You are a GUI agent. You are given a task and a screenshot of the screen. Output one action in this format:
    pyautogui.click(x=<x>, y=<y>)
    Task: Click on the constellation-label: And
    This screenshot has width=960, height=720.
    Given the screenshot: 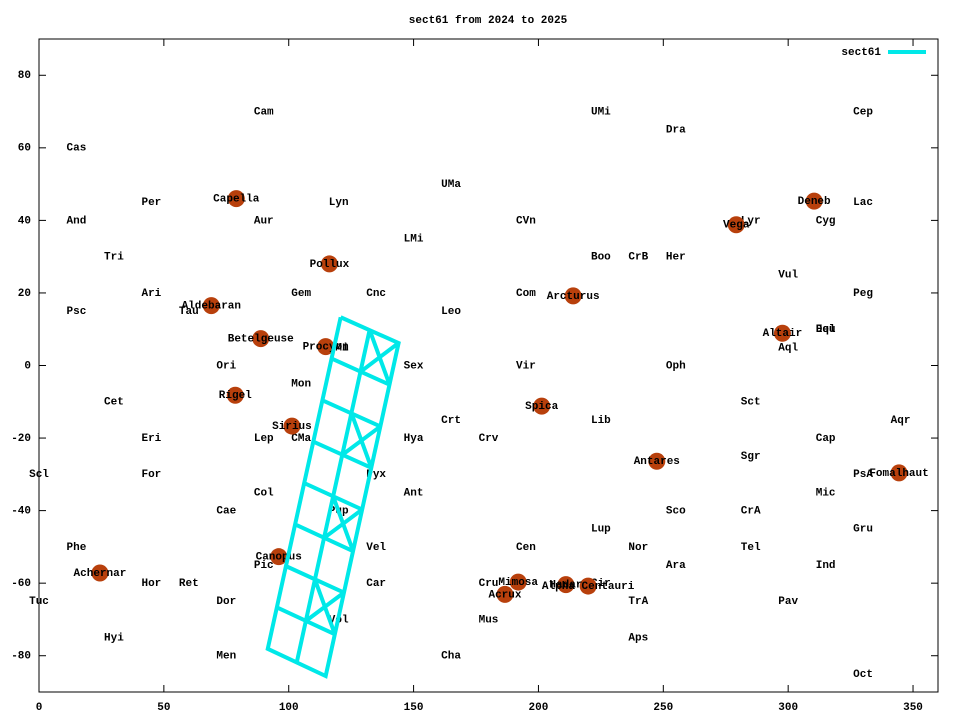 What is the action you would take?
    pyautogui.click(x=77, y=221)
    